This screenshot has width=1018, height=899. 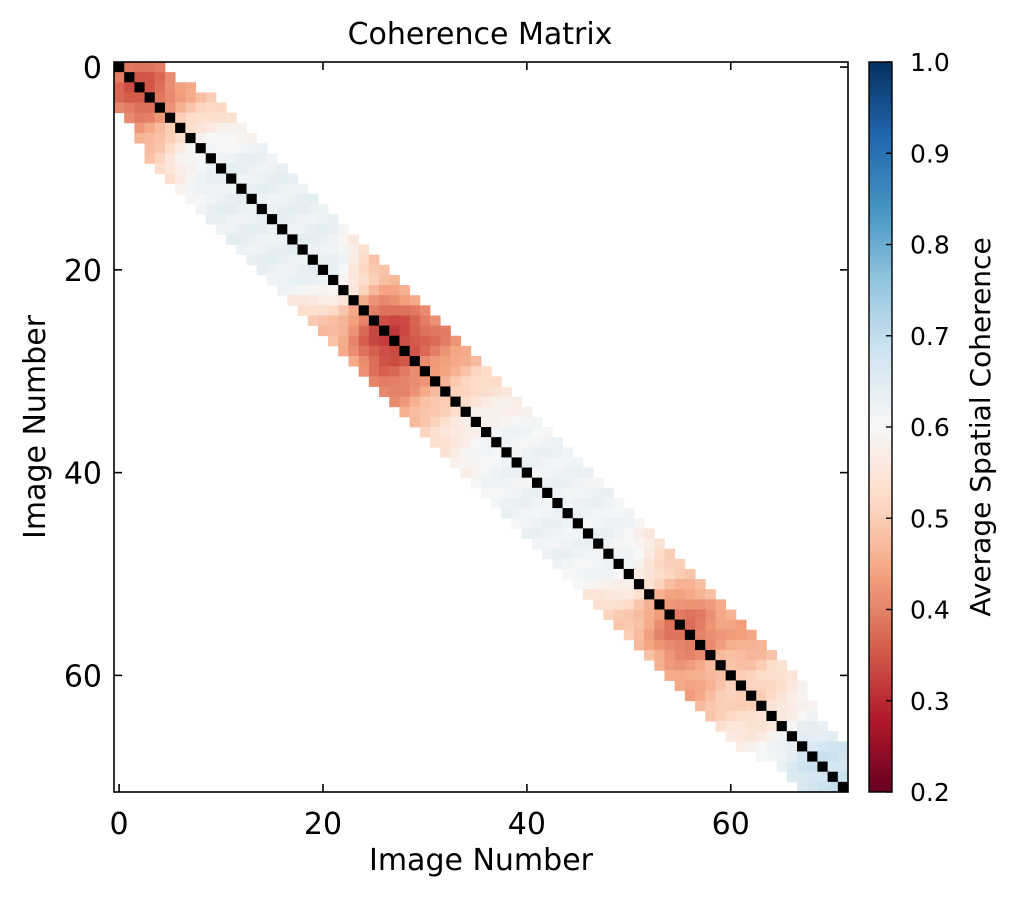 I want to click on x-tick-label: 20, so click(x=323, y=824).